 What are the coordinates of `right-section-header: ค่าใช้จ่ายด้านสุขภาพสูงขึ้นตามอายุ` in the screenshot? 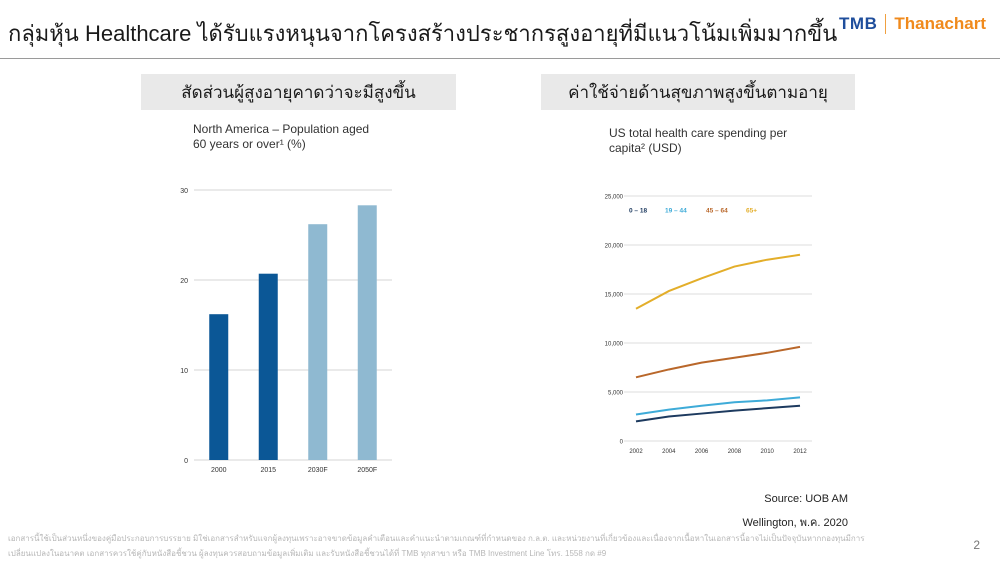 It's located at (698, 92).